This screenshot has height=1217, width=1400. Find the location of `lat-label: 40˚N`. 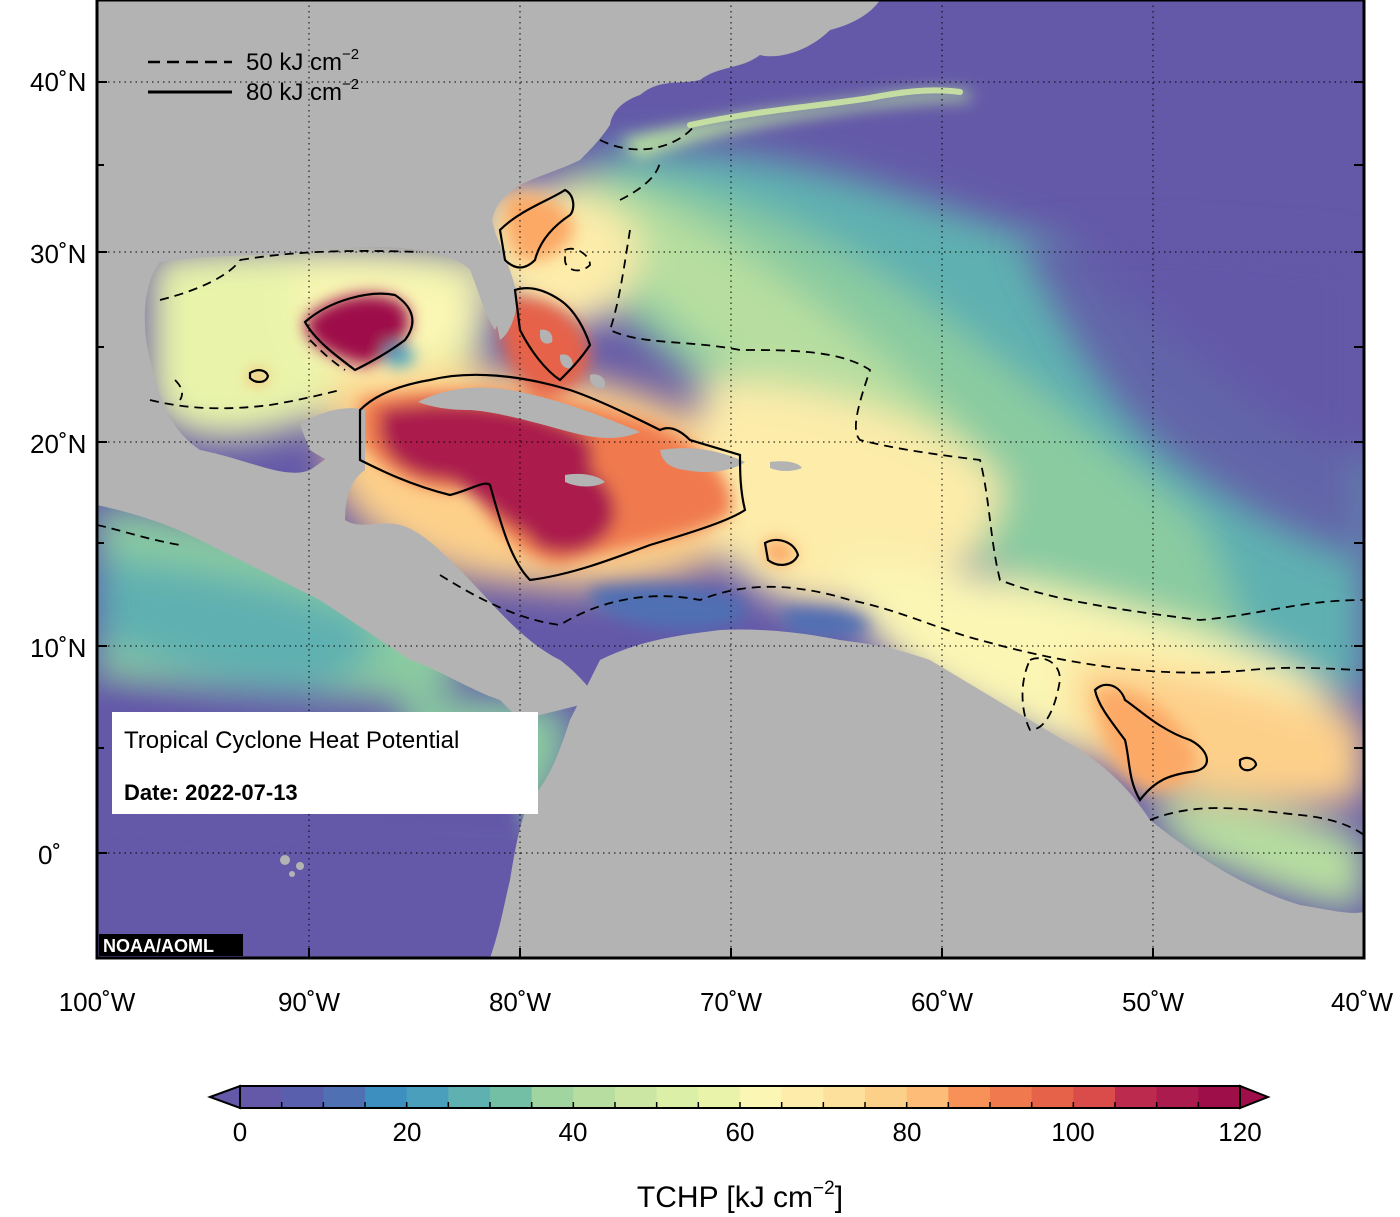

lat-label: 40˚N is located at coordinates (58, 82).